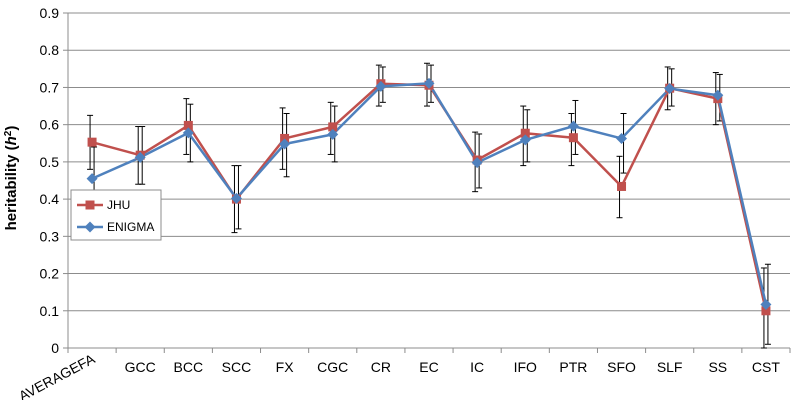  I want to click on legend-label: JHU, so click(118, 205).